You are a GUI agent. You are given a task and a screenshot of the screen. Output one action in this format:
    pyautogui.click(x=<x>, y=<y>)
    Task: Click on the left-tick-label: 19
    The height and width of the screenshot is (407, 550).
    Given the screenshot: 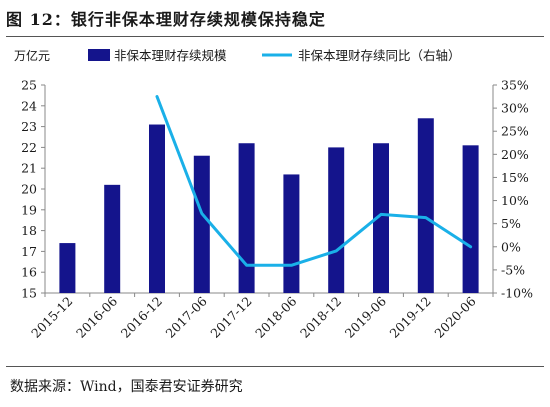 What is the action you would take?
    pyautogui.click(x=29, y=209)
    